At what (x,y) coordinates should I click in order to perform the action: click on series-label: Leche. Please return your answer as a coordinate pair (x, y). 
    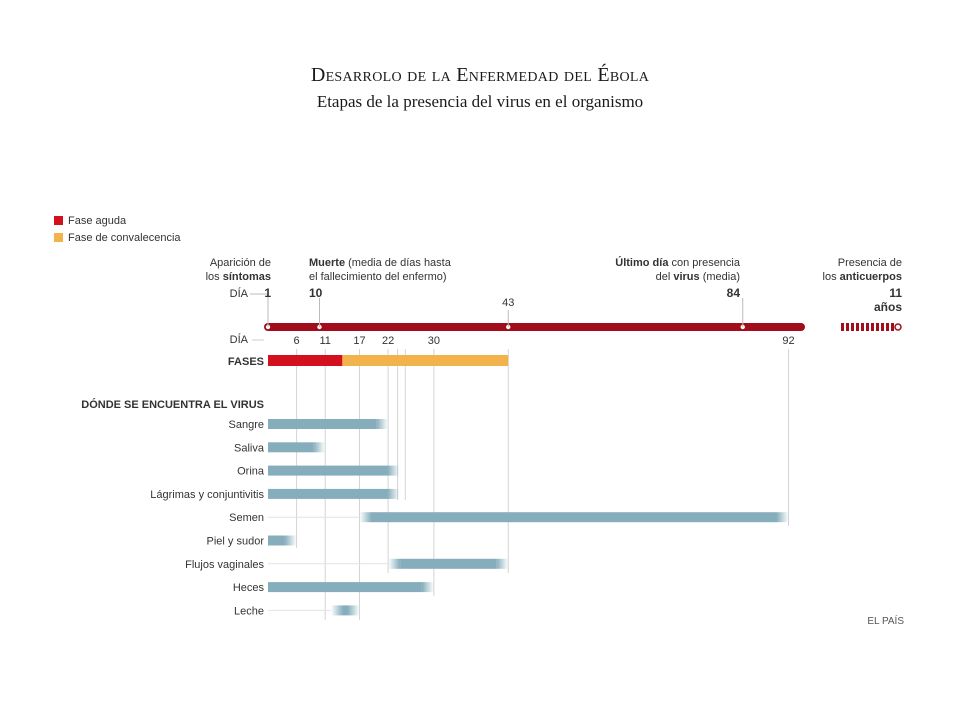
    Looking at the image, I should click on (249, 611).